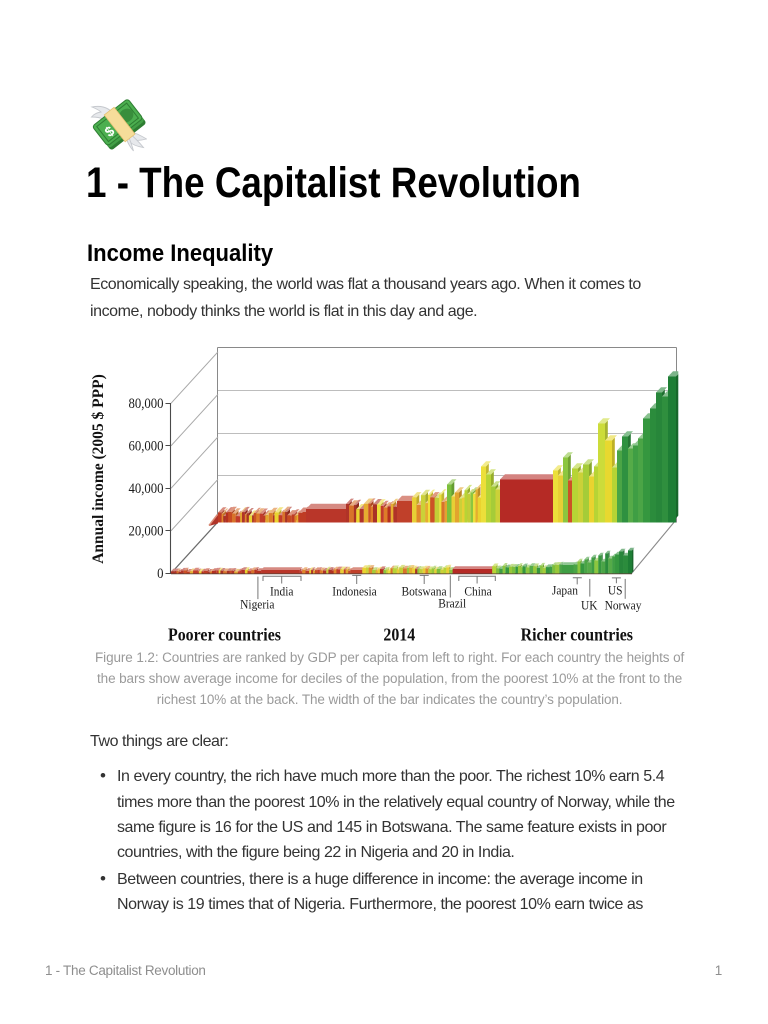  Describe the element at coordinates (424, 591) in the screenshot. I see `svg-text: Botswana` at that location.